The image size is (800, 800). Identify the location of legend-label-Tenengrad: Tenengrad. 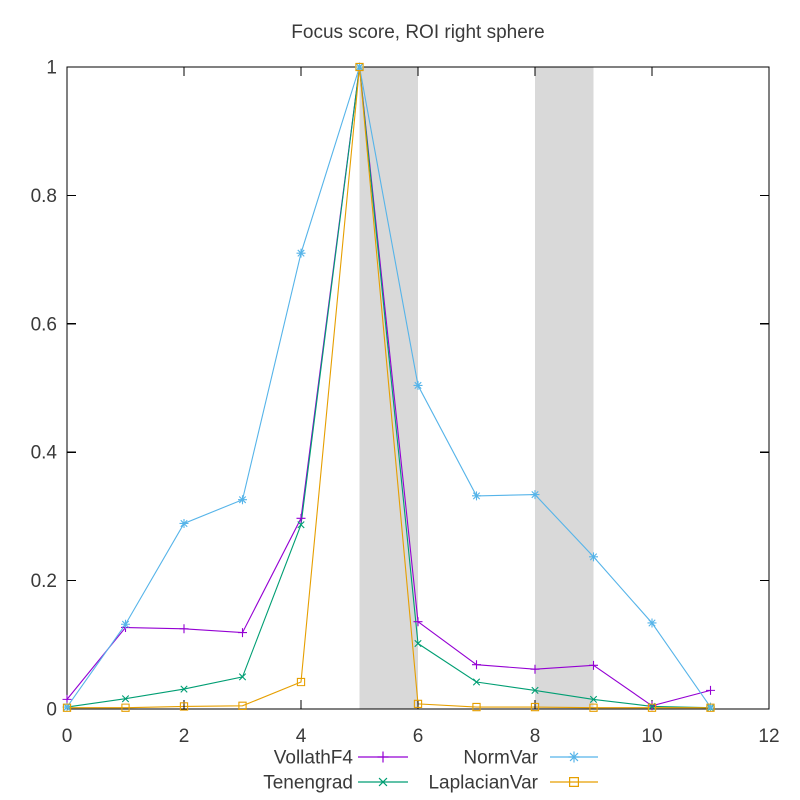
(308, 783).